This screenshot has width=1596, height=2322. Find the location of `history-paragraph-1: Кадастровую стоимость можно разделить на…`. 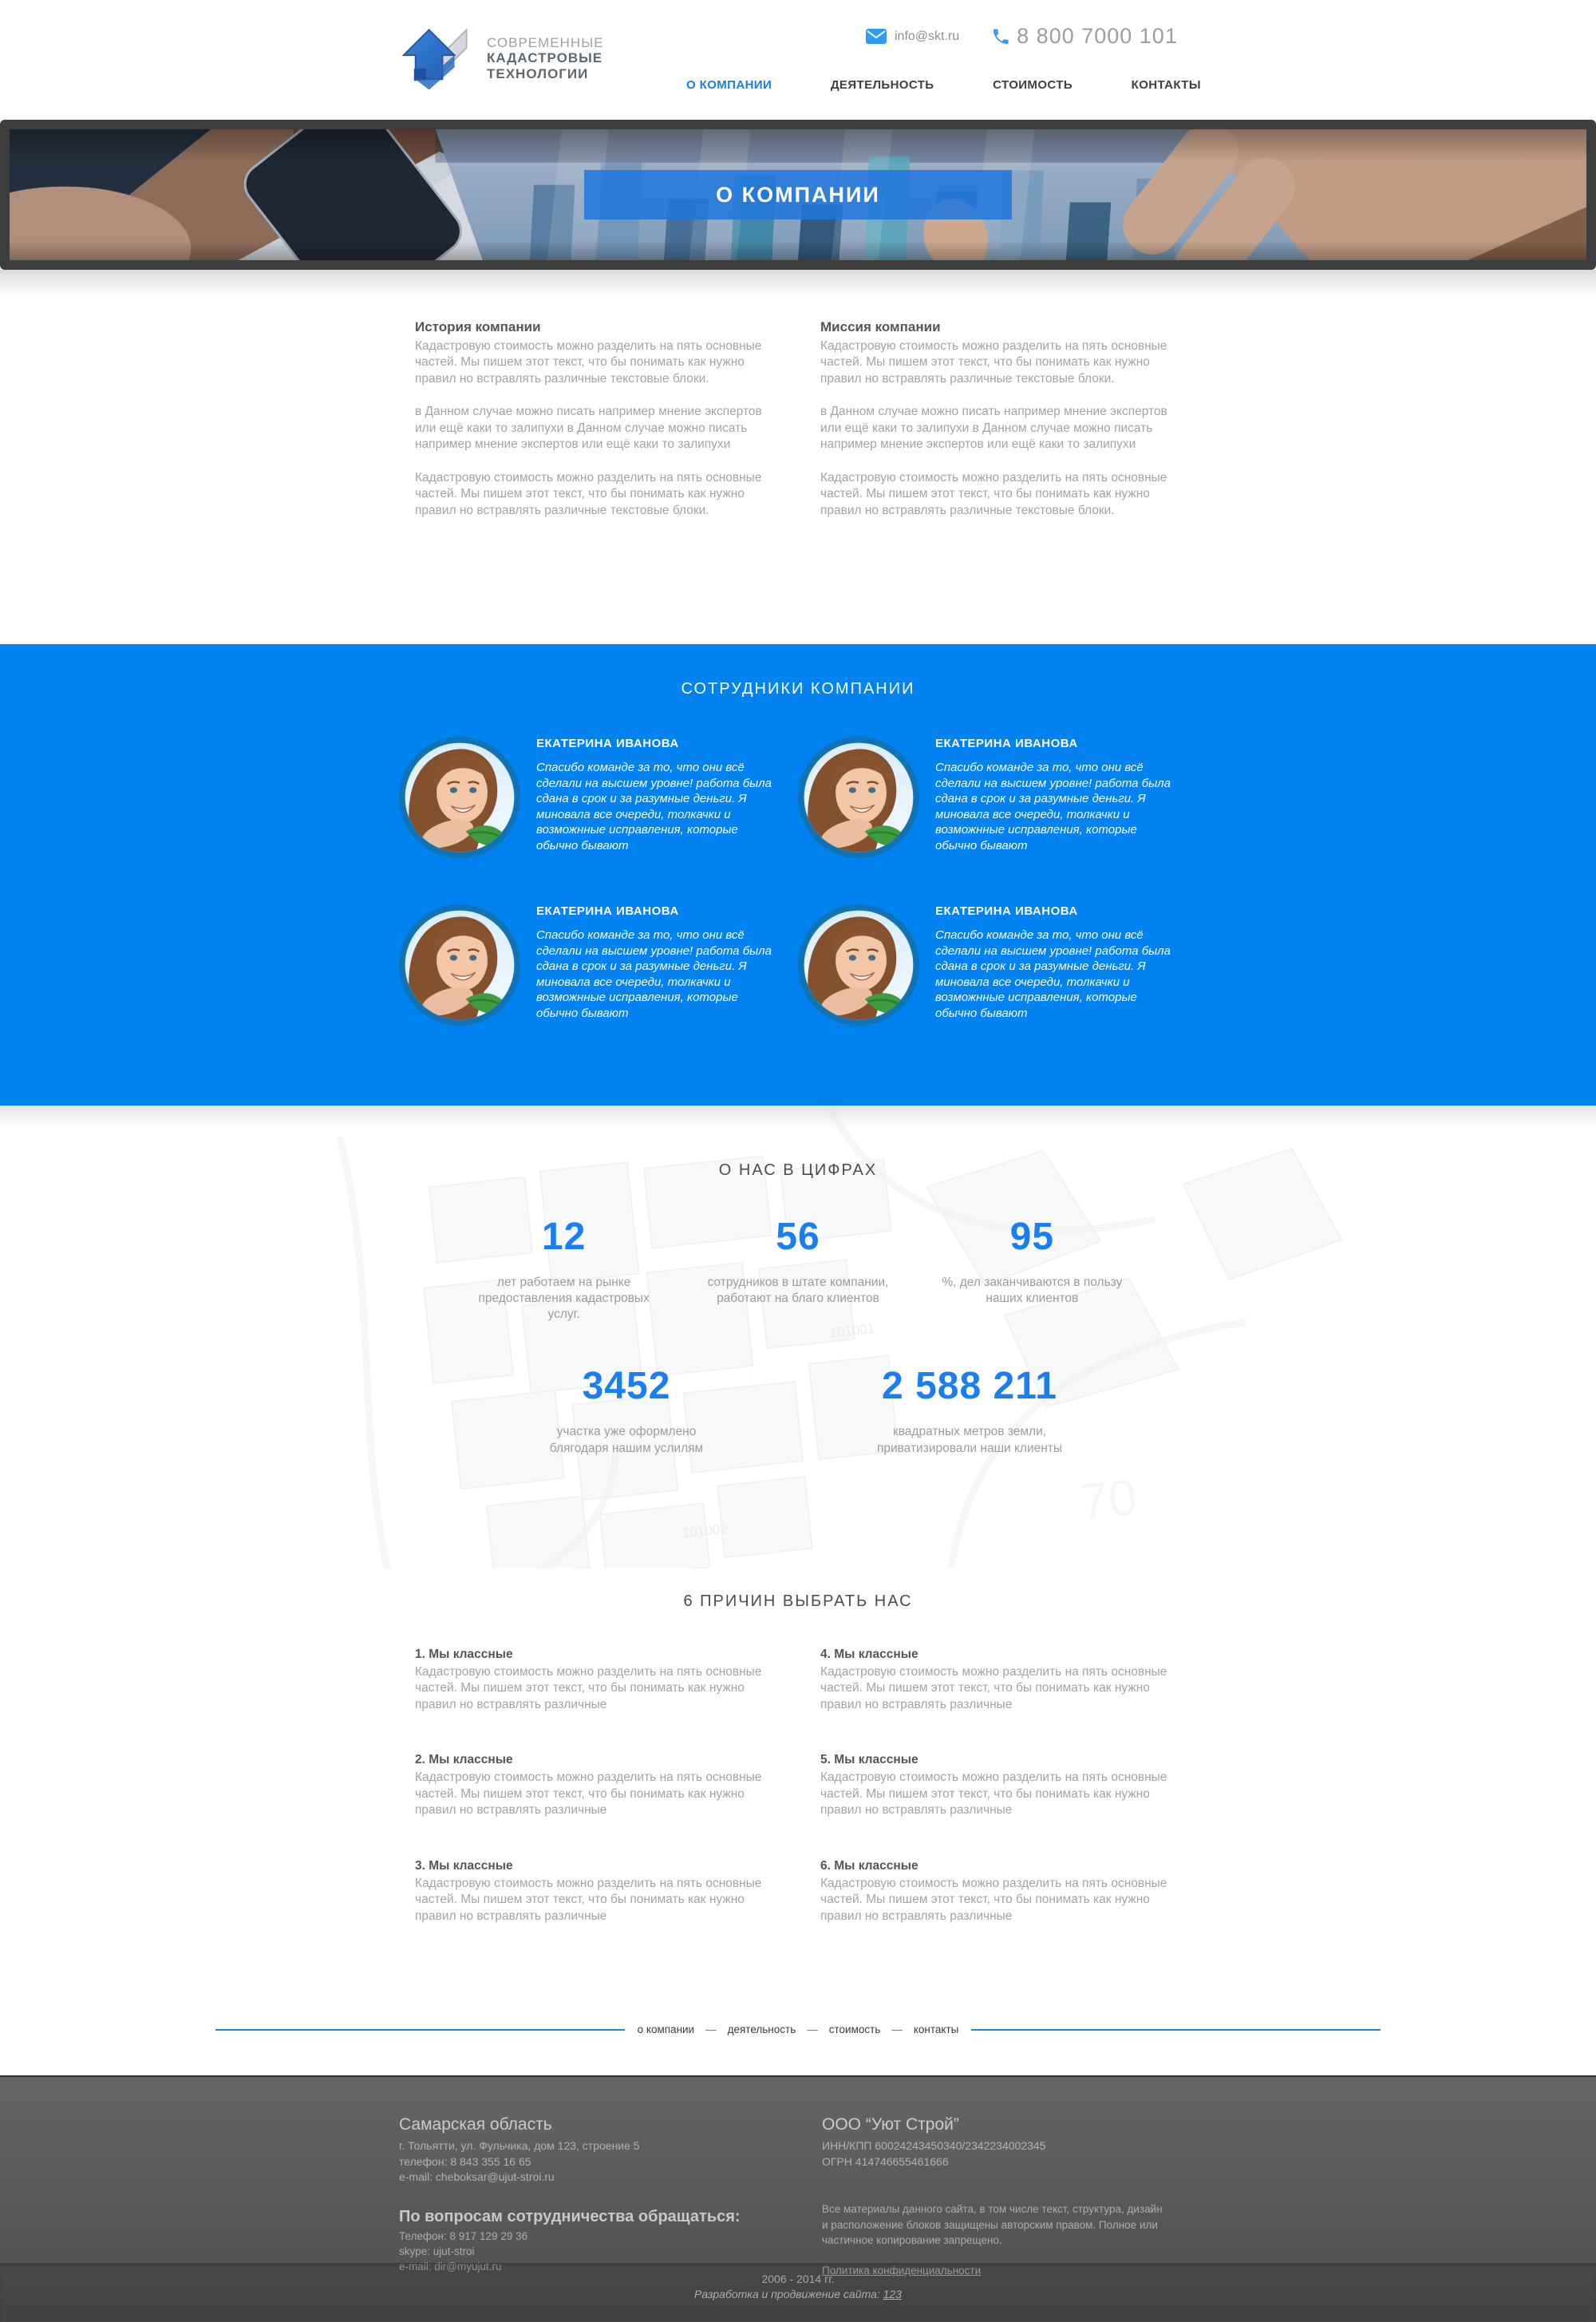

history-paragraph-1: Кадастровую стоимость можно разделить на… is located at coordinates (588, 362).